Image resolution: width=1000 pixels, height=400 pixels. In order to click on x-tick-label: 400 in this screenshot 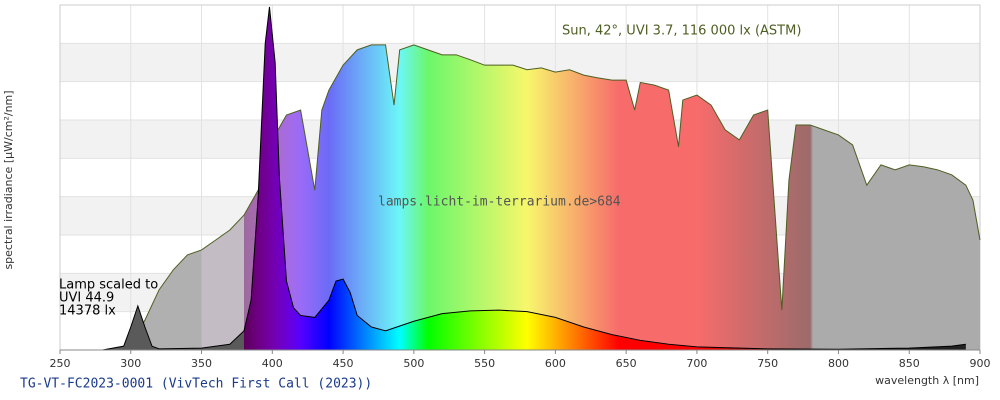, I will do `click(272, 363)`.